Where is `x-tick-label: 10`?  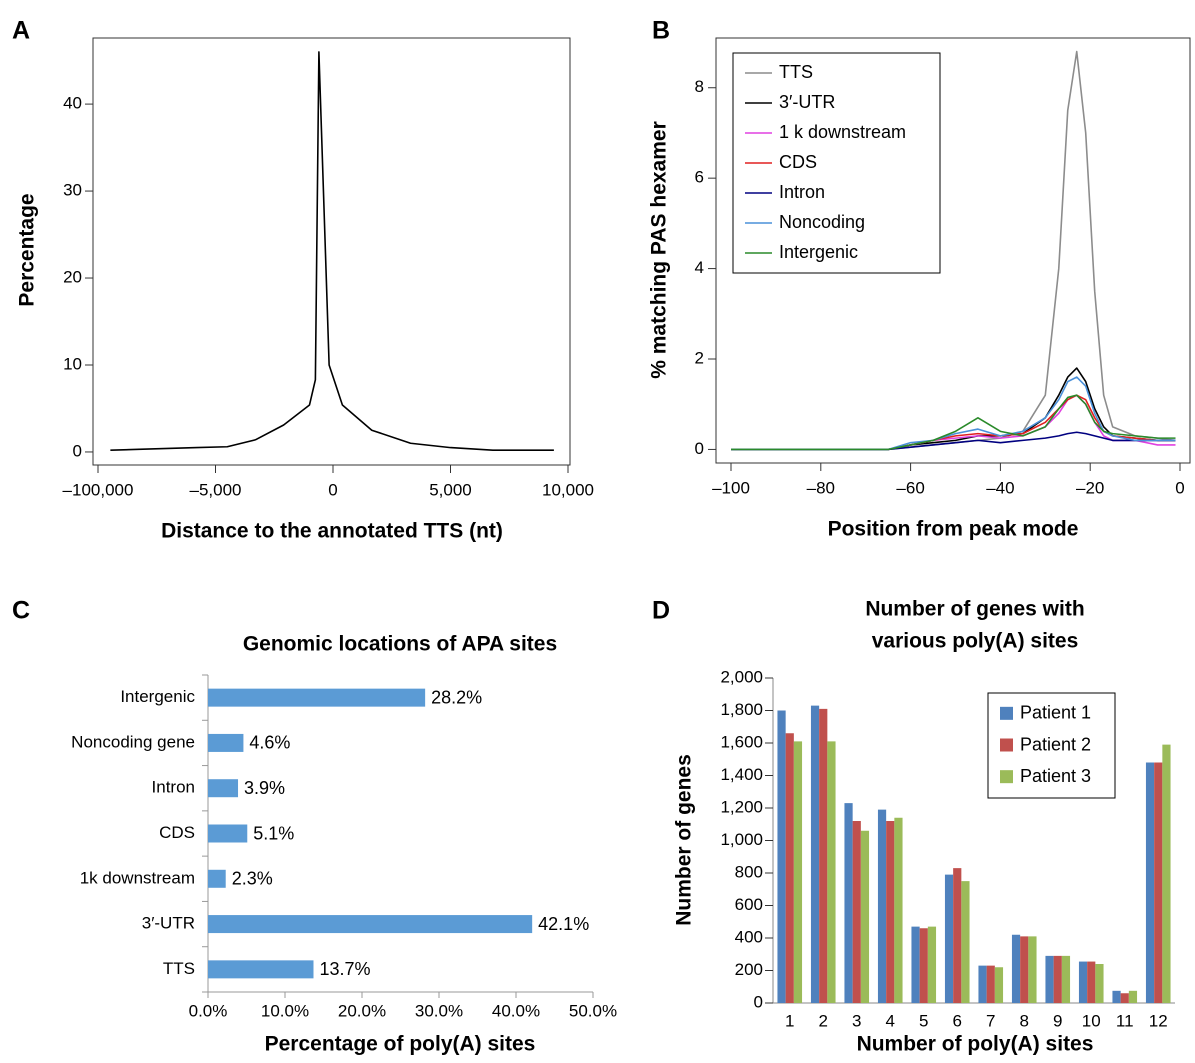
x-tick-label: 10 is located at coordinates (1091, 1020).